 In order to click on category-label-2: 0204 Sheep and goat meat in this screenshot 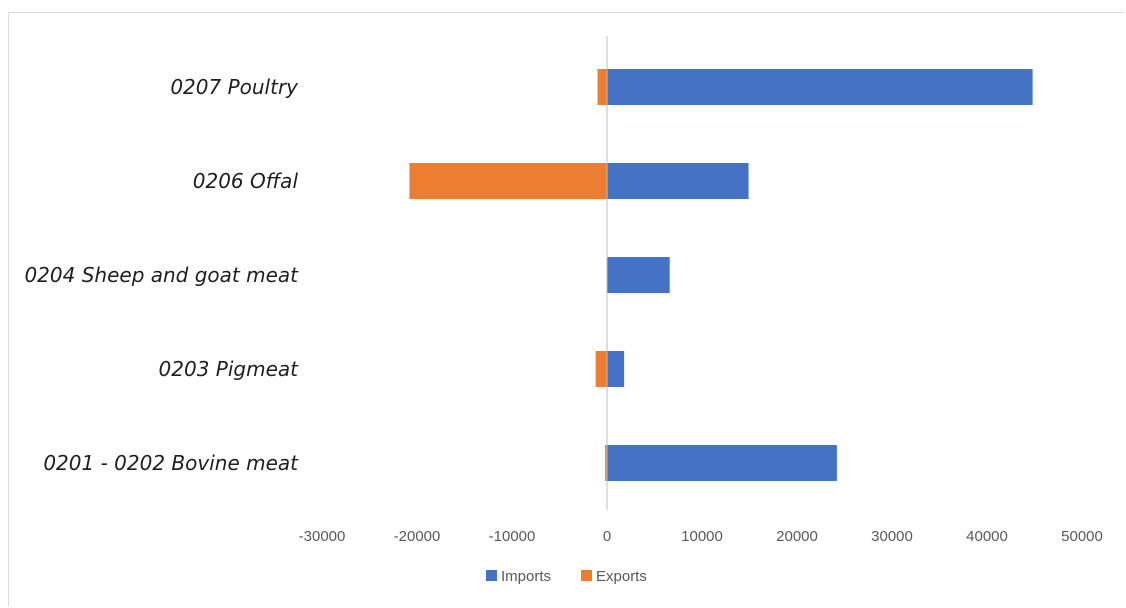, I will do `click(161, 275)`.